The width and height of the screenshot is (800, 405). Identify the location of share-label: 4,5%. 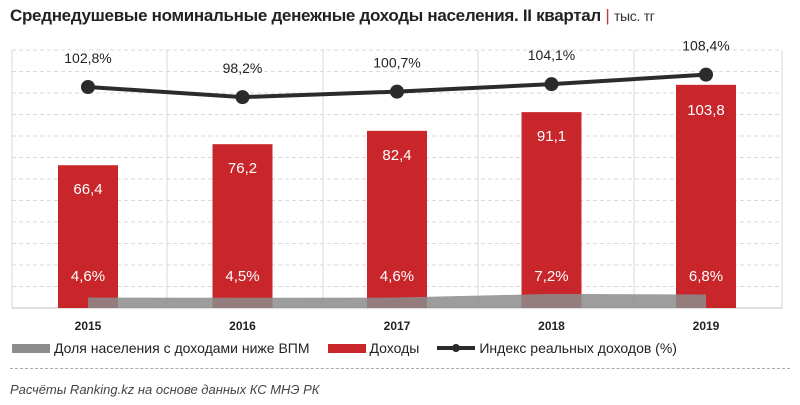
(242, 276).